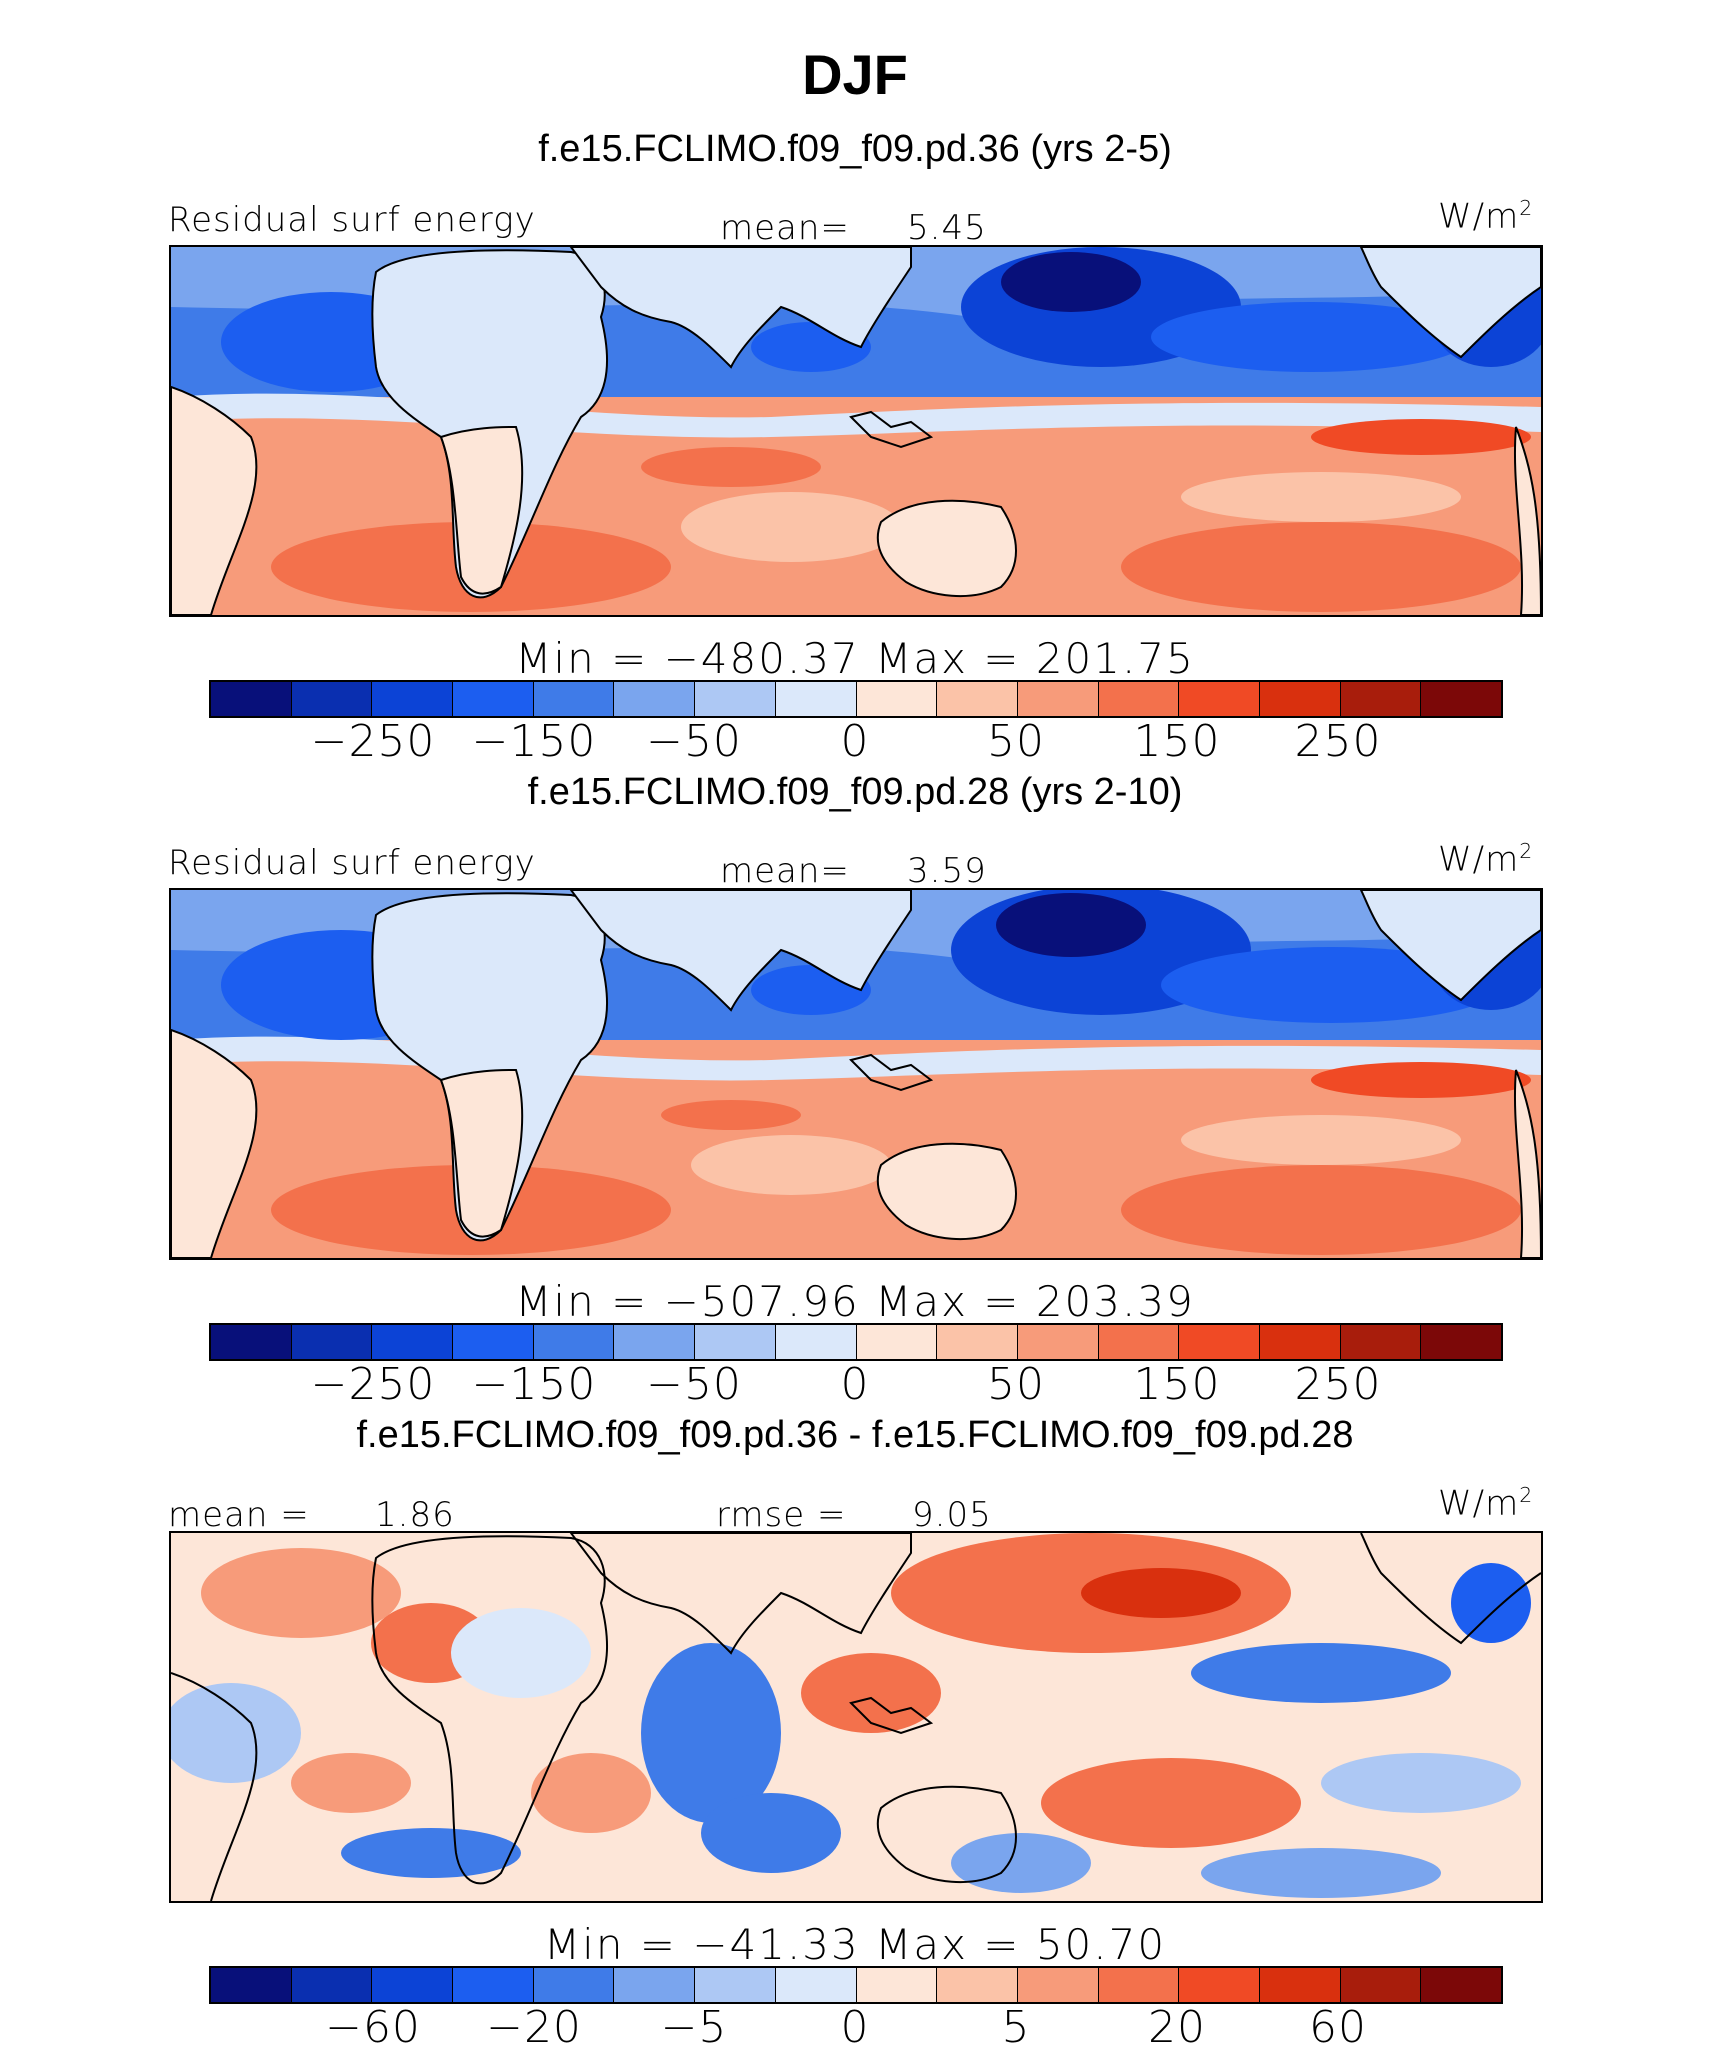 The image size is (1710, 2053). Describe the element at coordinates (214, 1143) in the screenshot. I see `panel-2-south-america` at that location.